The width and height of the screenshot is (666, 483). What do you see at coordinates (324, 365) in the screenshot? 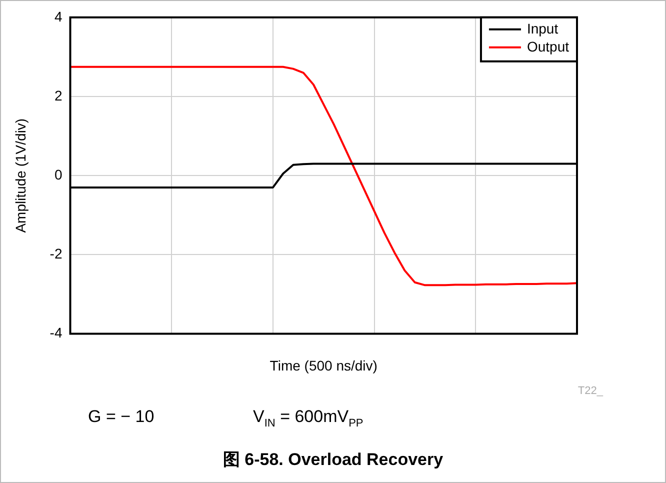
I see `x-axis-title: Time (500 ns/div)` at bounding box center [324, 365].